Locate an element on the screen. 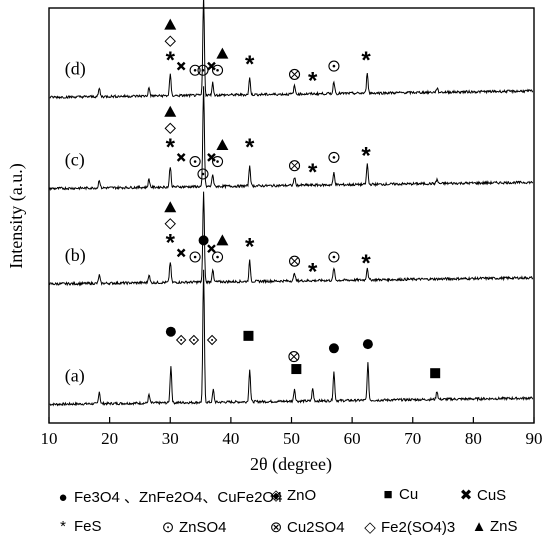  x-tick-label: 50 is located at coordinates (291, 438).